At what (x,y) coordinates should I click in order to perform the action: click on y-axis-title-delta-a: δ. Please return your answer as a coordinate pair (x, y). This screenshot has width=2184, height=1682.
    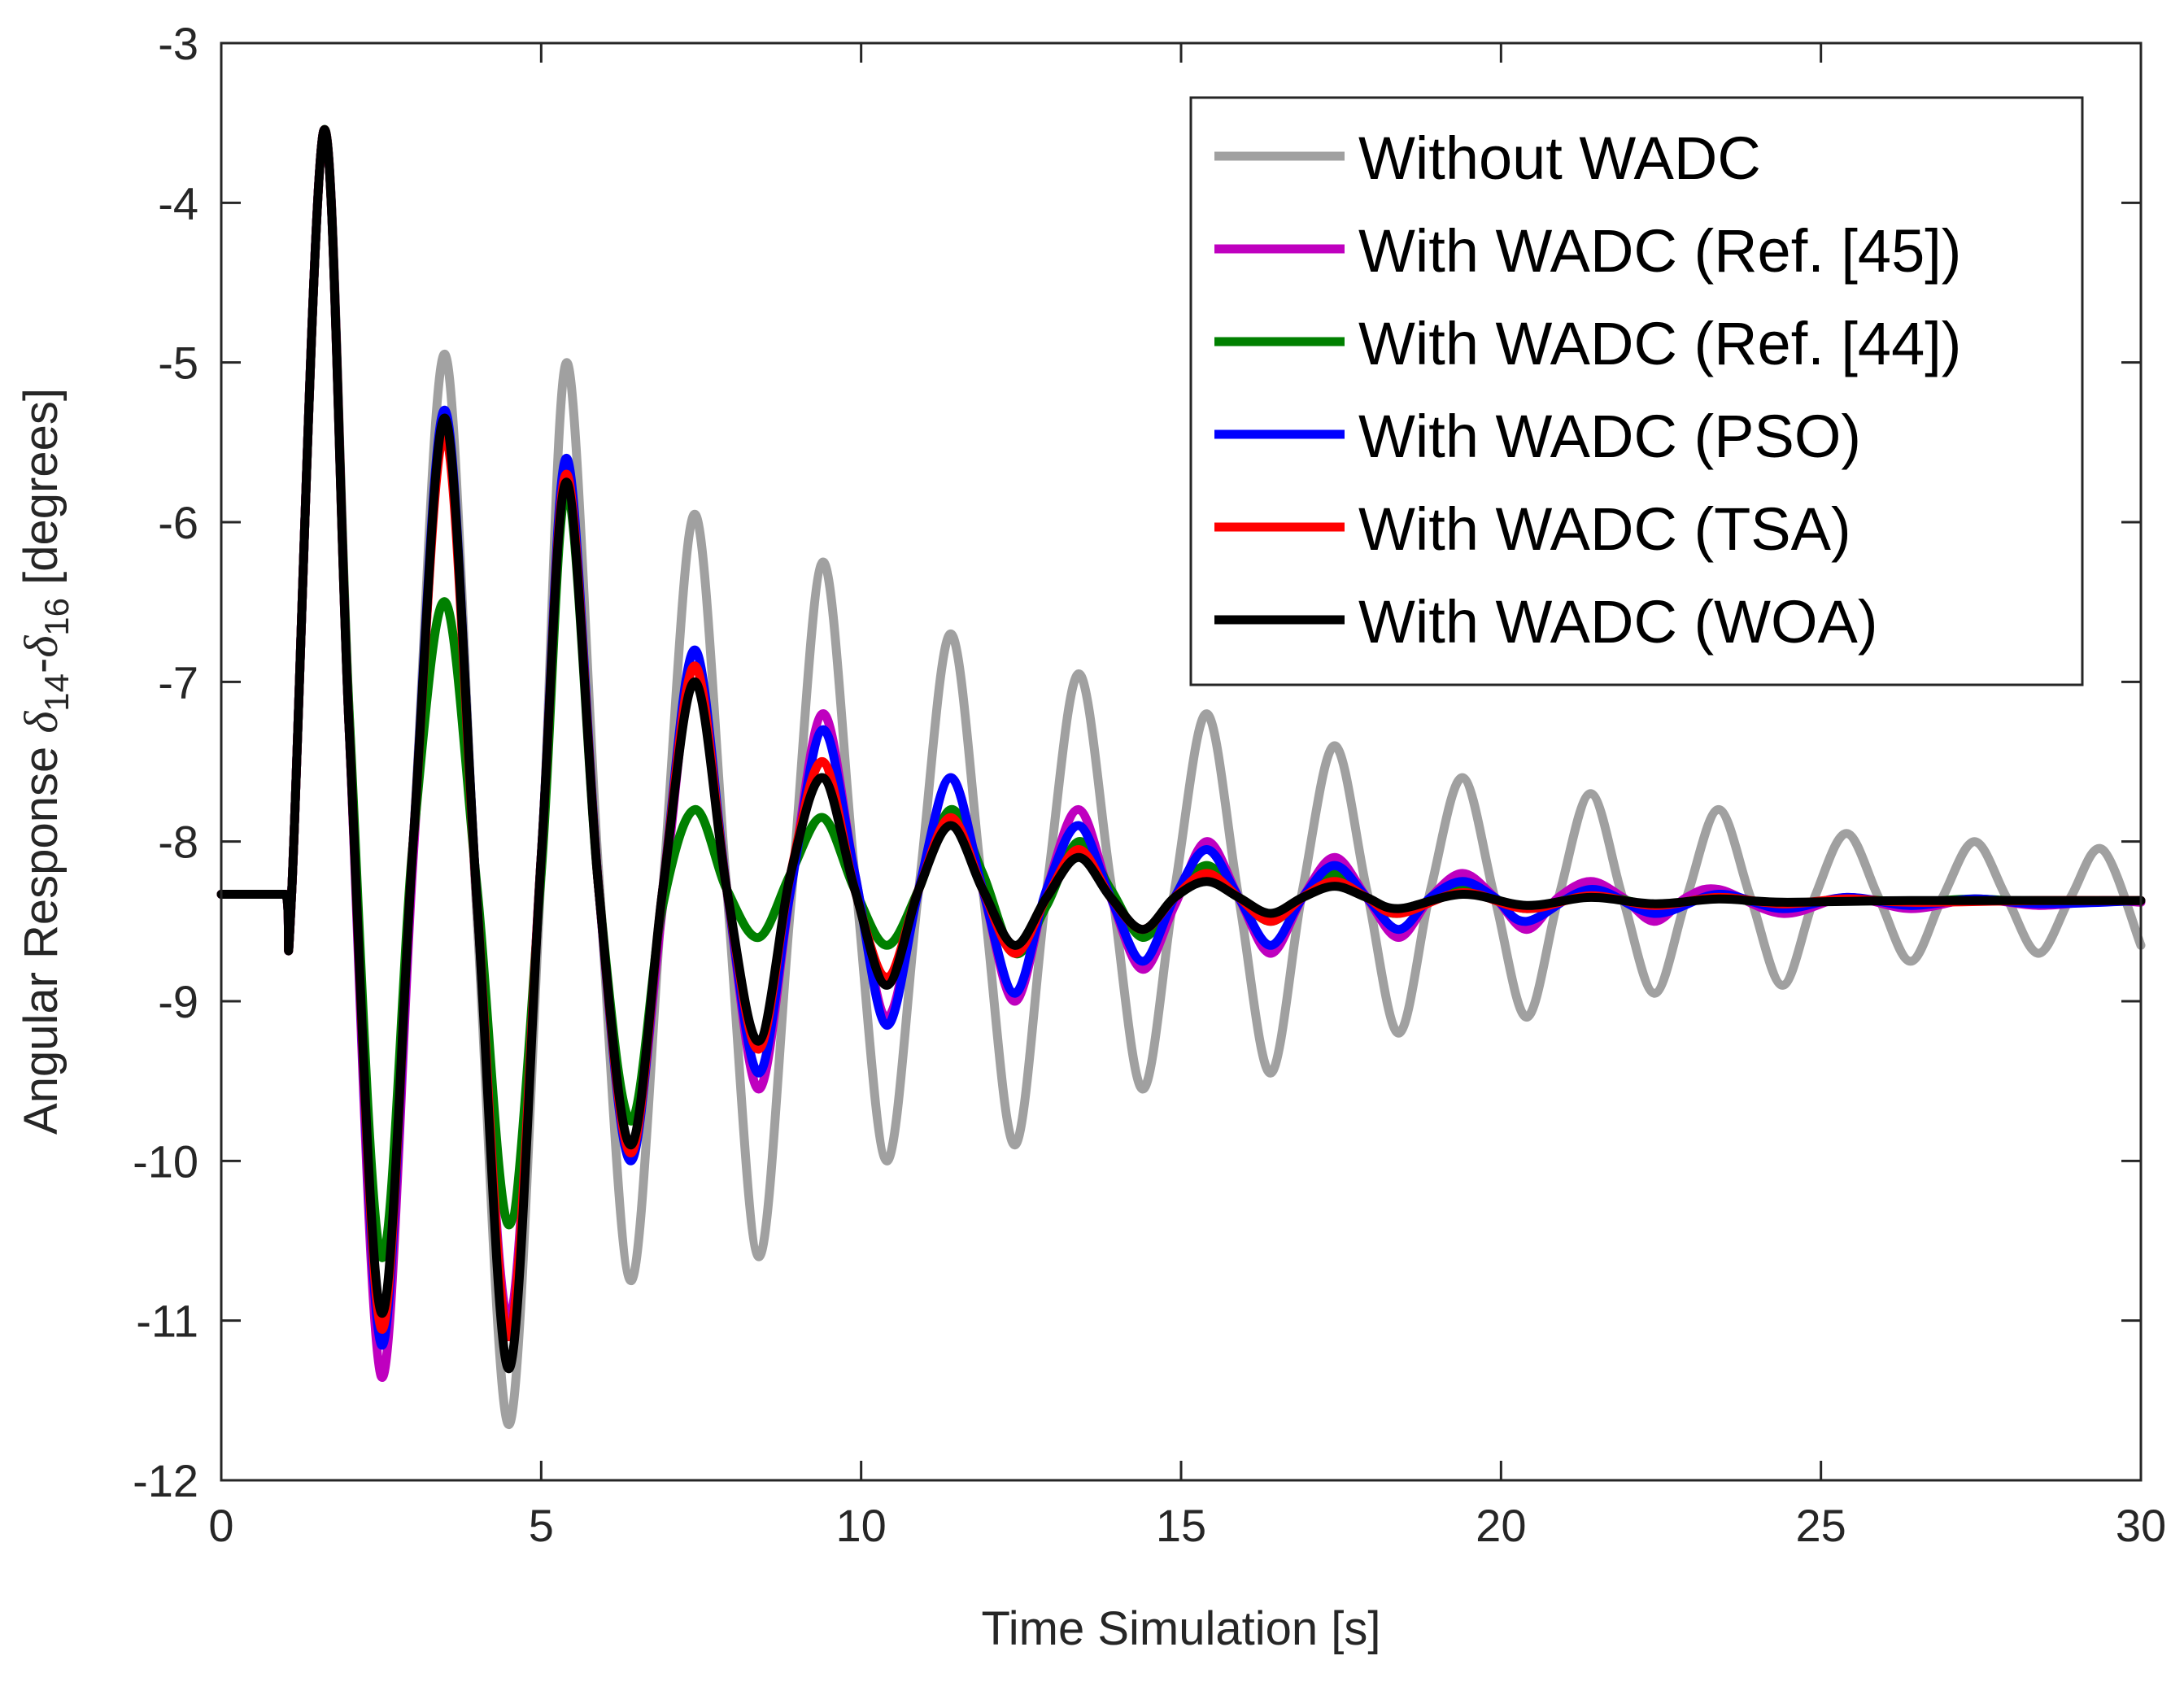
    Looking at the image, I should click on (41, 722).